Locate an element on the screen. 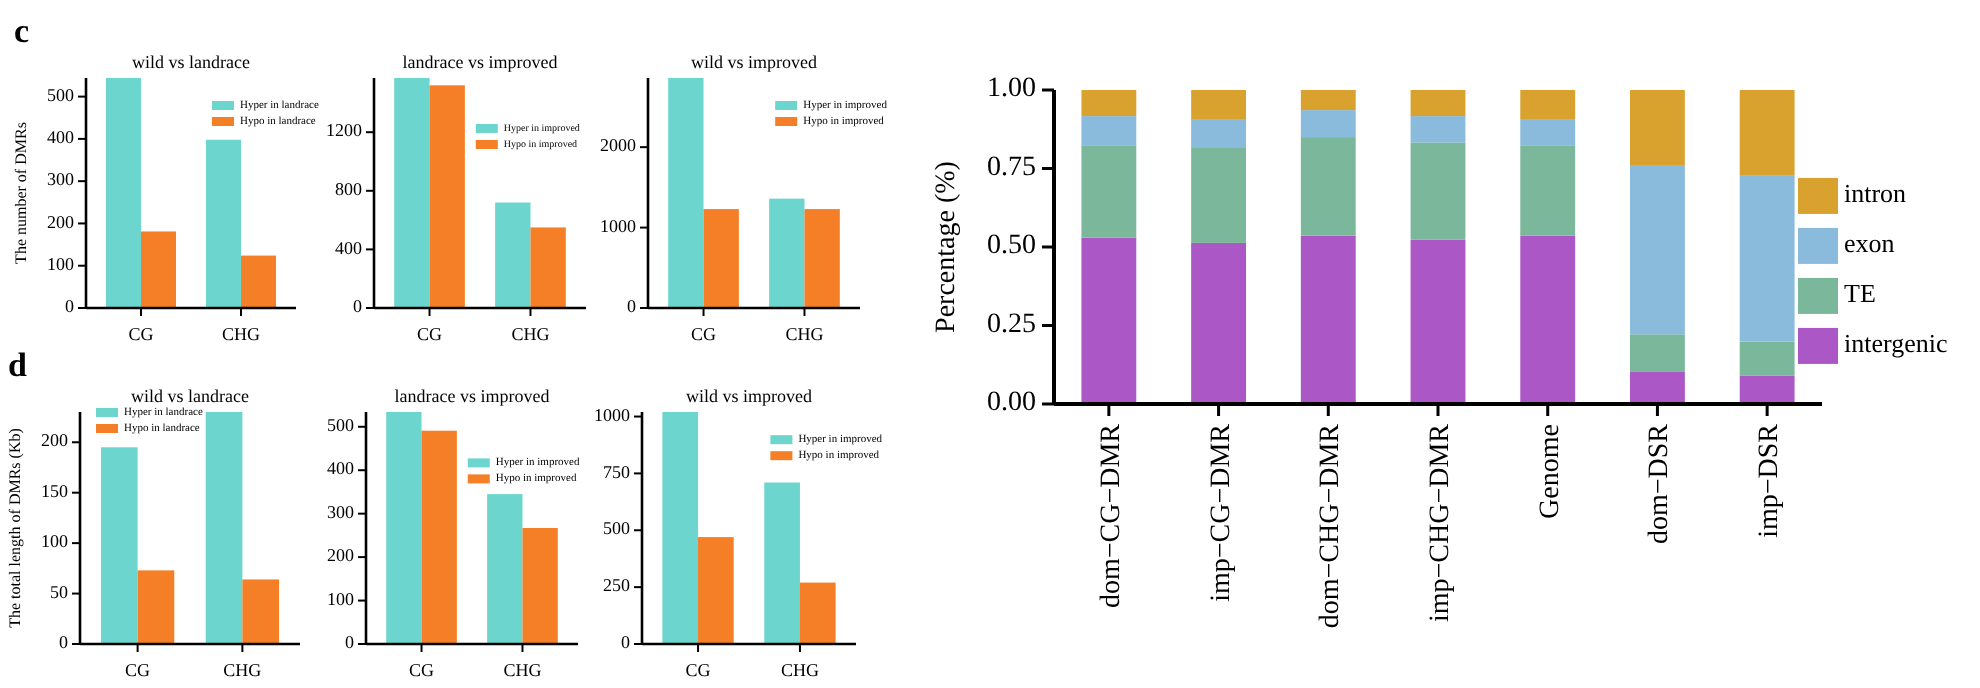  text: c is located at coordinates (22, 31).